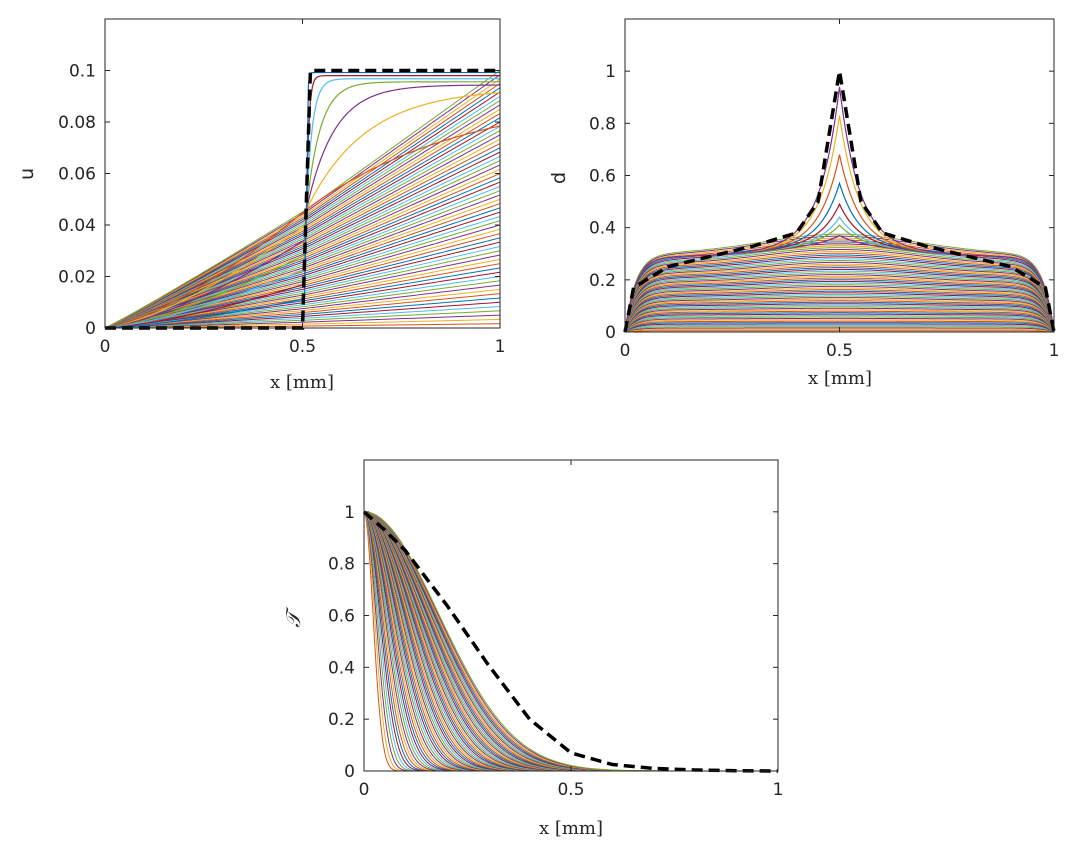 The image size is (1080, 842). Describe the element at coordinates (302, 347) in the screenshot. I see `x-tick-label-u: 0.5` at that location.